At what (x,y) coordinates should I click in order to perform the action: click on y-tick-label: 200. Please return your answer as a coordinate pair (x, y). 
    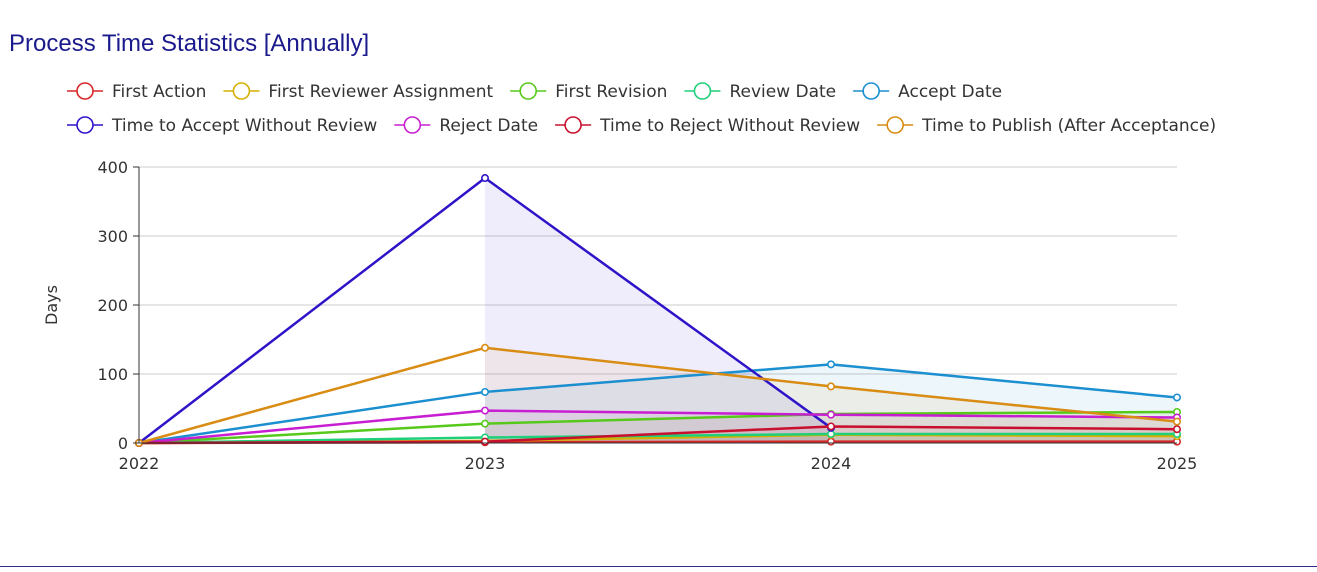
    Looking at the image, I should click on (112, 305).